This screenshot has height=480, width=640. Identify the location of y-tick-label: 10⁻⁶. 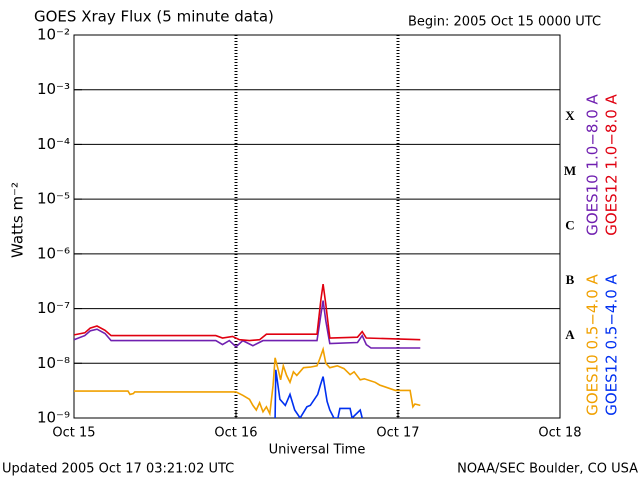
(53, 253).